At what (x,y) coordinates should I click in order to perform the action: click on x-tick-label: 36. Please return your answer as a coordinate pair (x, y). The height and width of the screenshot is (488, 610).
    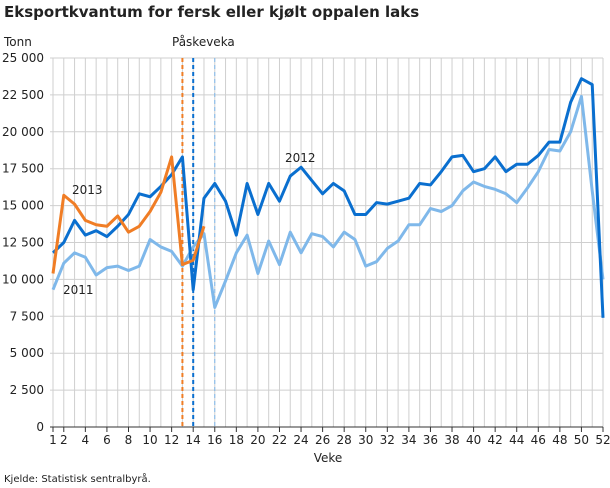
    Looking at the image, I should click on (430, 440).